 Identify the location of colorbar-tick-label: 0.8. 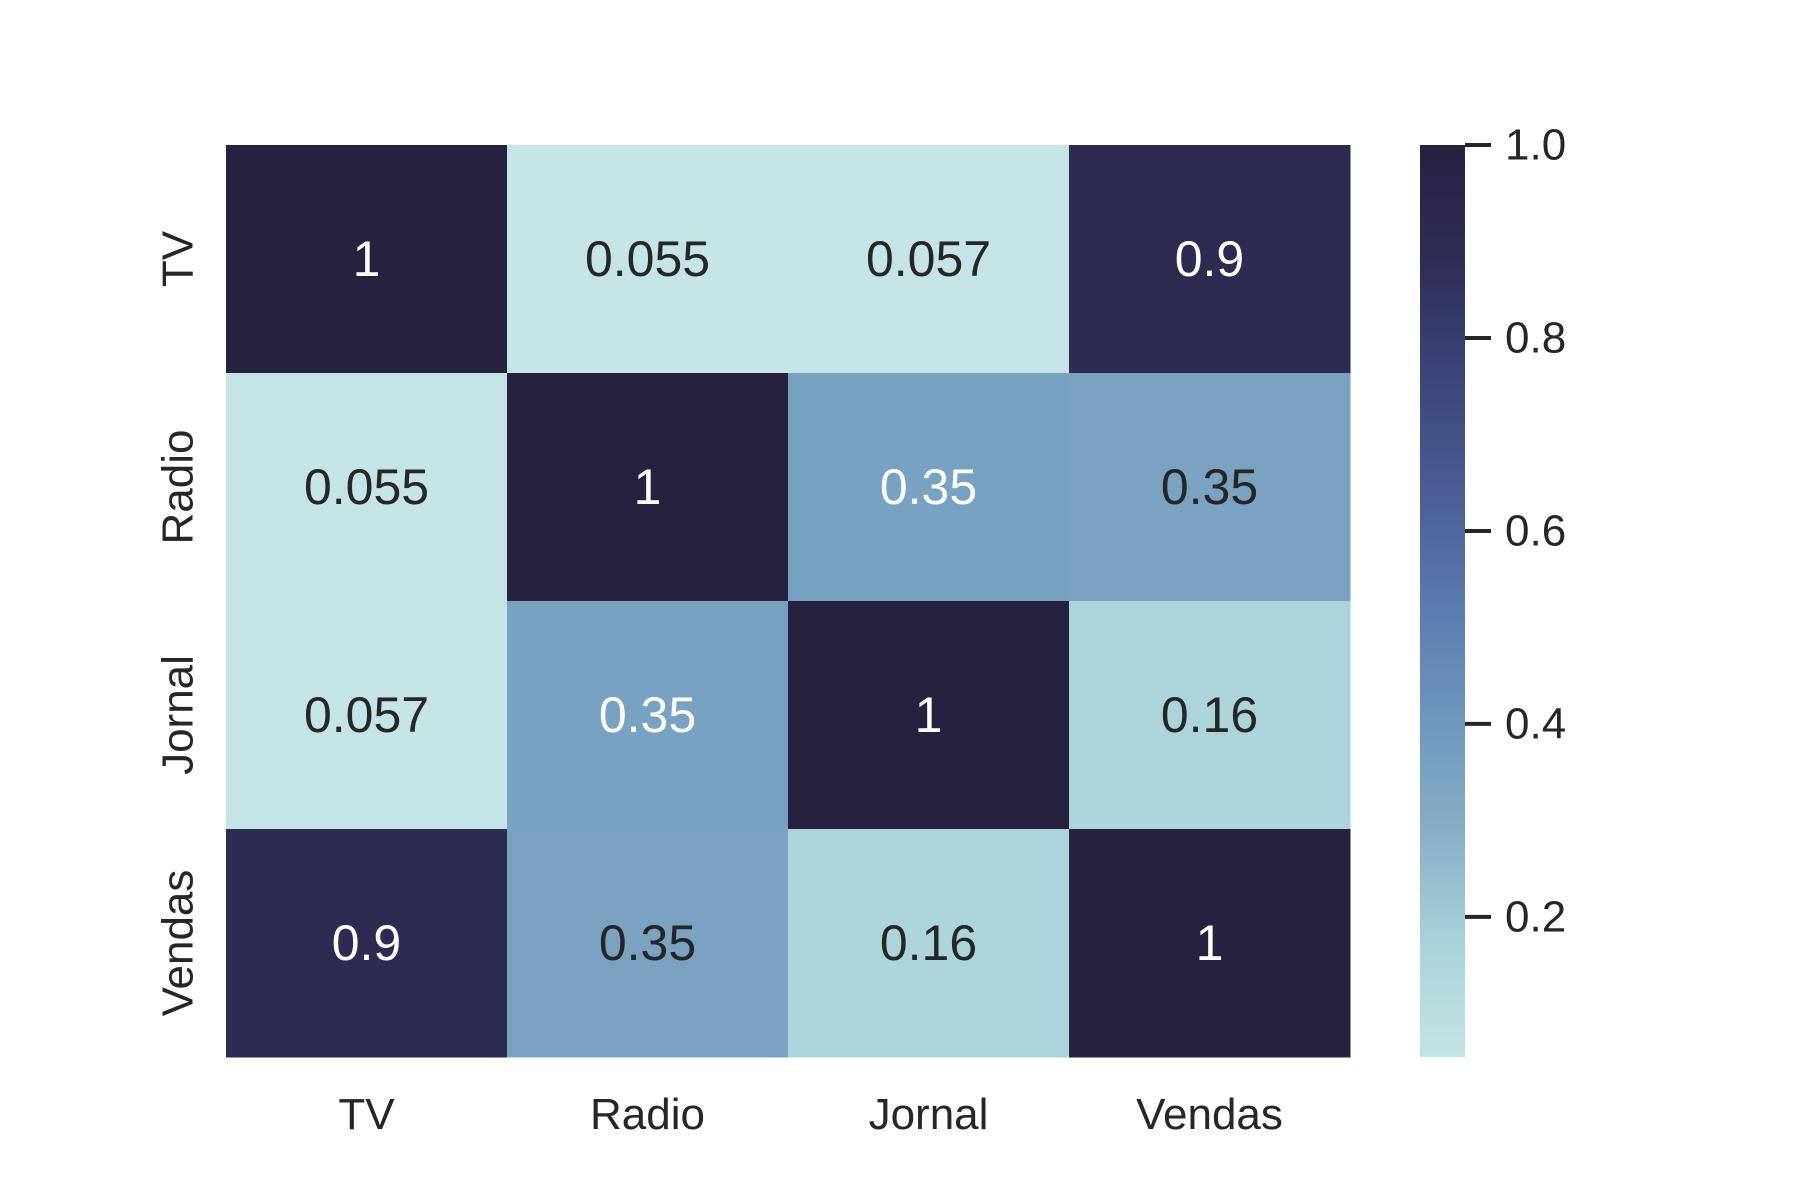
(1535, 337).